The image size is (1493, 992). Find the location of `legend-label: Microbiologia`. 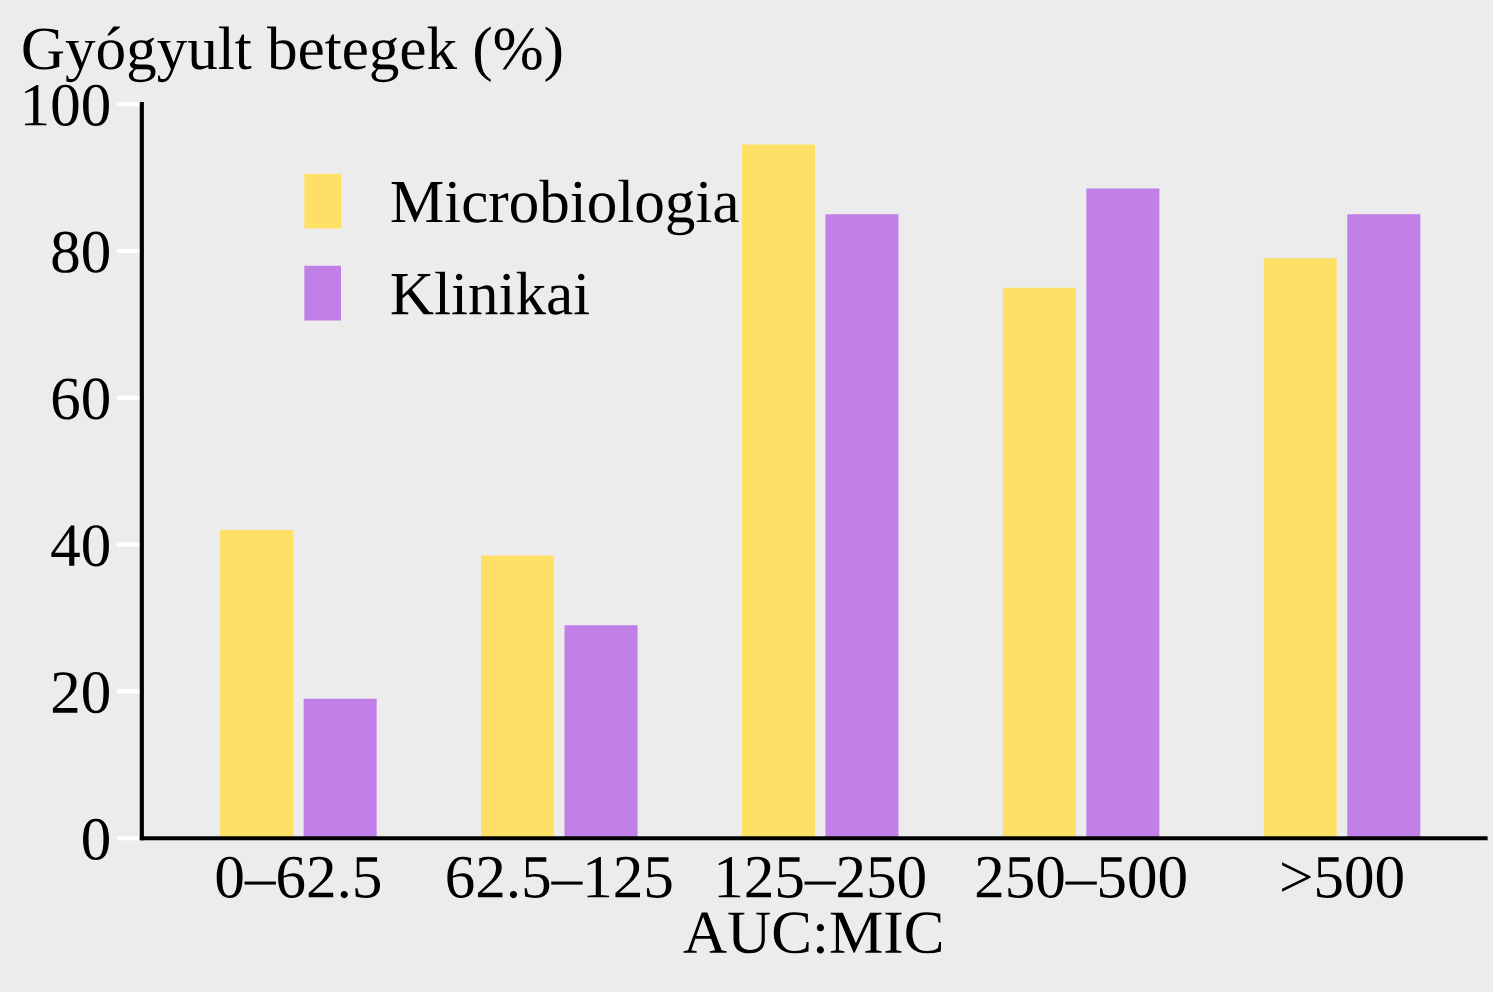

legend-label: Microbiologia is located at coordinates (565, 207).